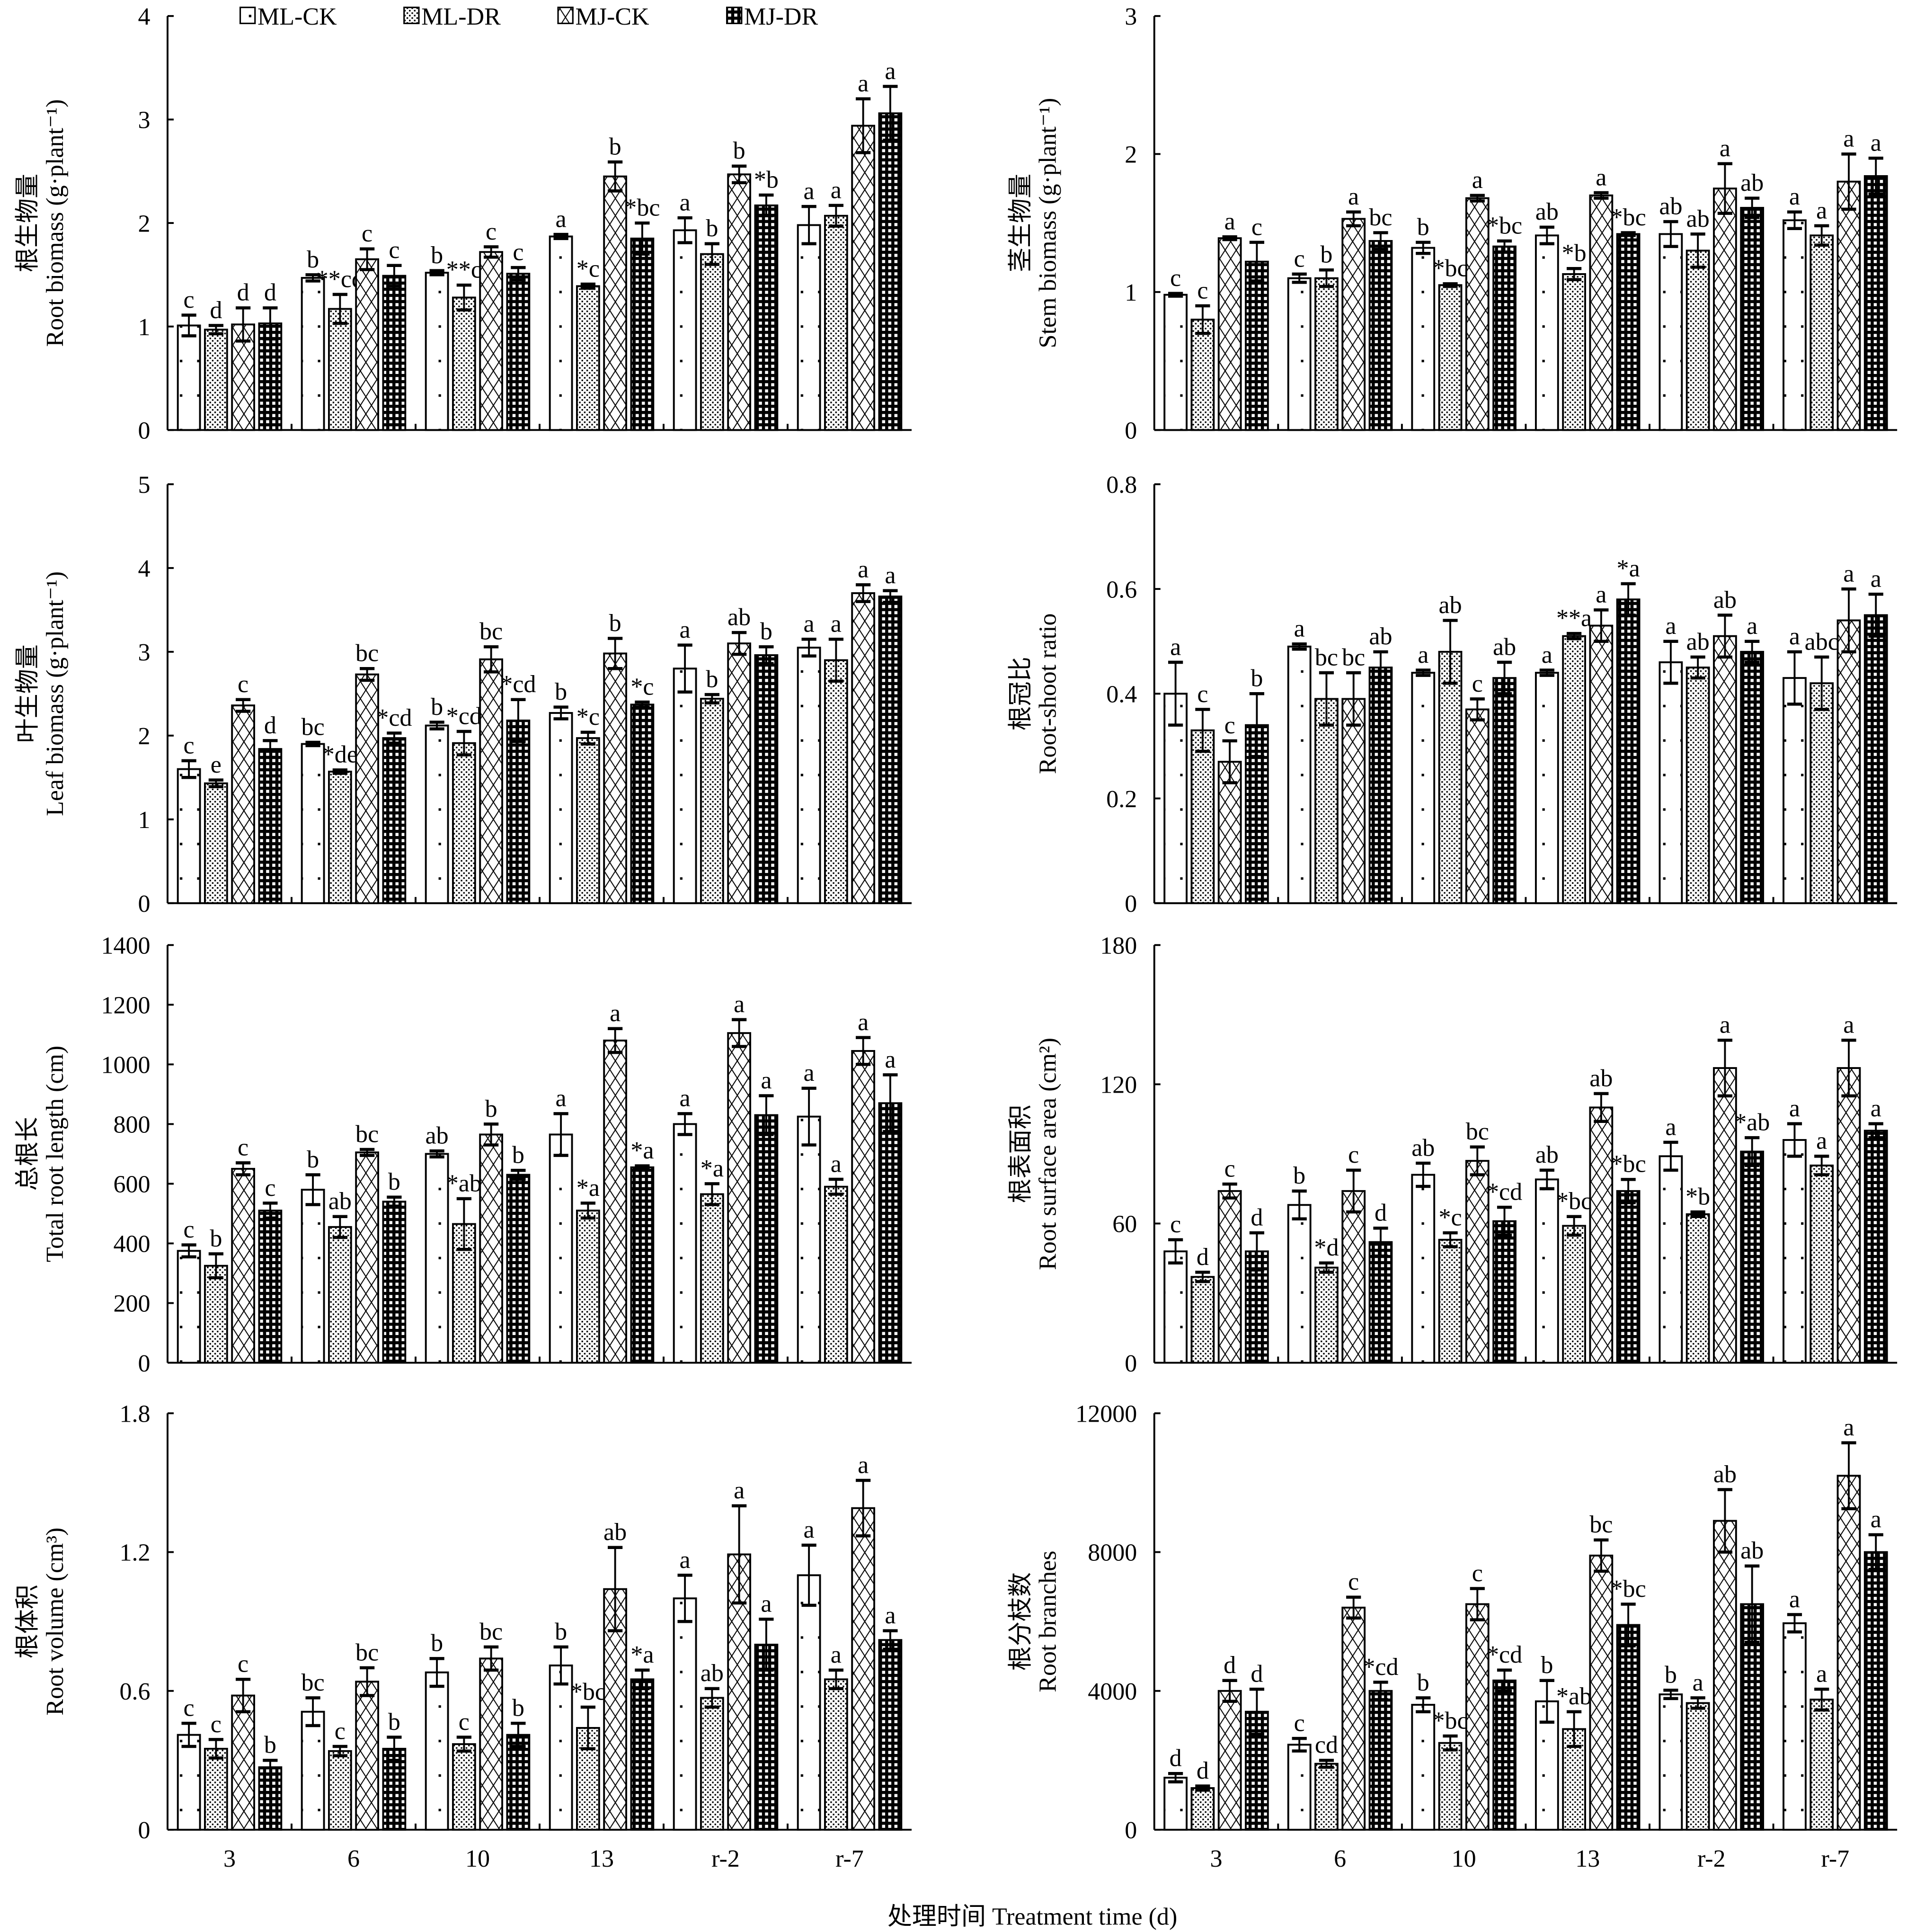  I want to click on y-axis-label-cn: 根生物量, so click(28, 223).